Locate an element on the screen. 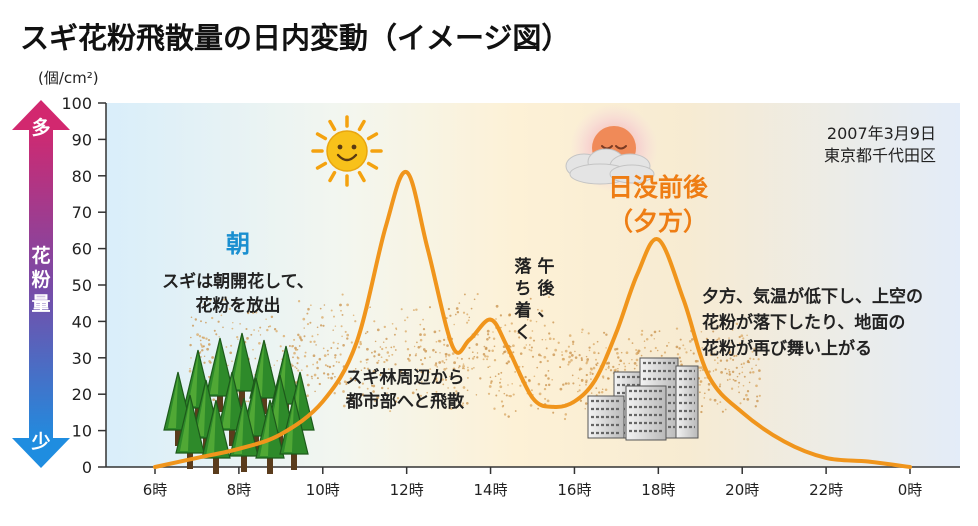  x-tick-label: 8時 is located at coordinates (239, 490).